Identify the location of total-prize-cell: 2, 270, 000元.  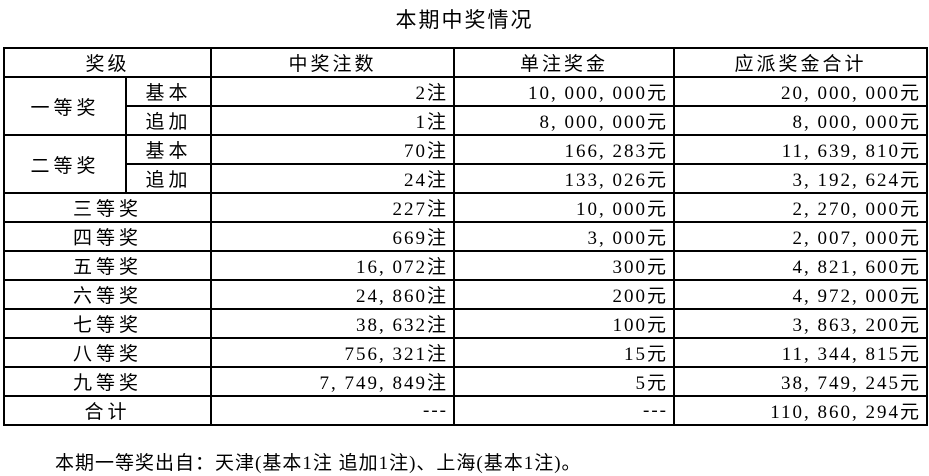
(801, 207).